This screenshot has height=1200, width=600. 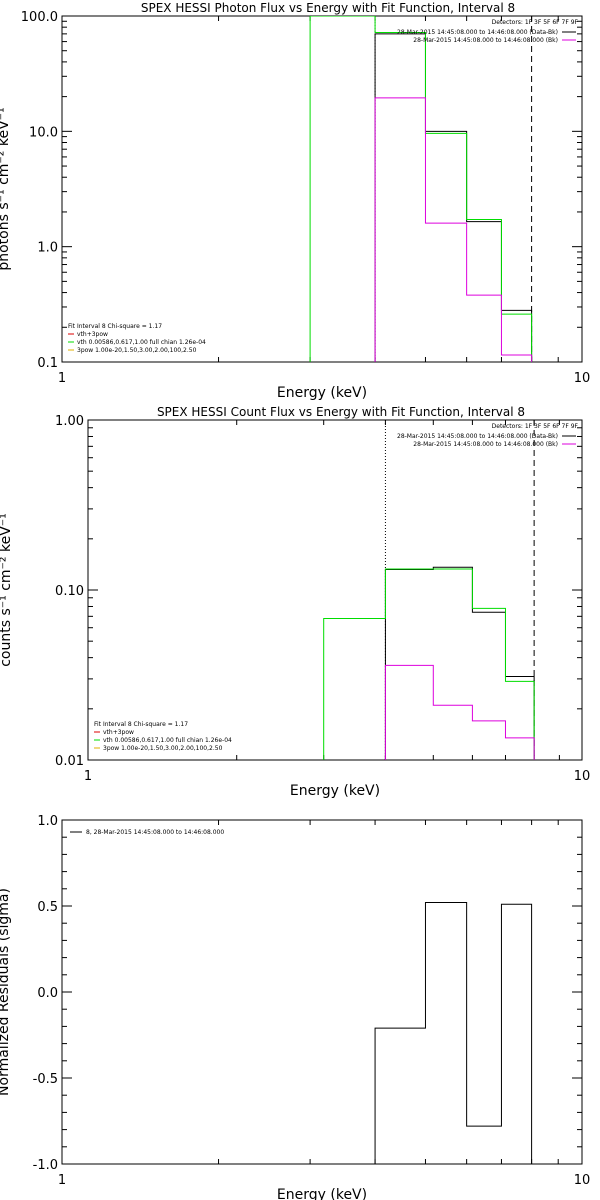 What do you see at coordinates (69, 761) in the screenshot?
I see `y-tick-label: 0.01` at bounding box center [69, 761].